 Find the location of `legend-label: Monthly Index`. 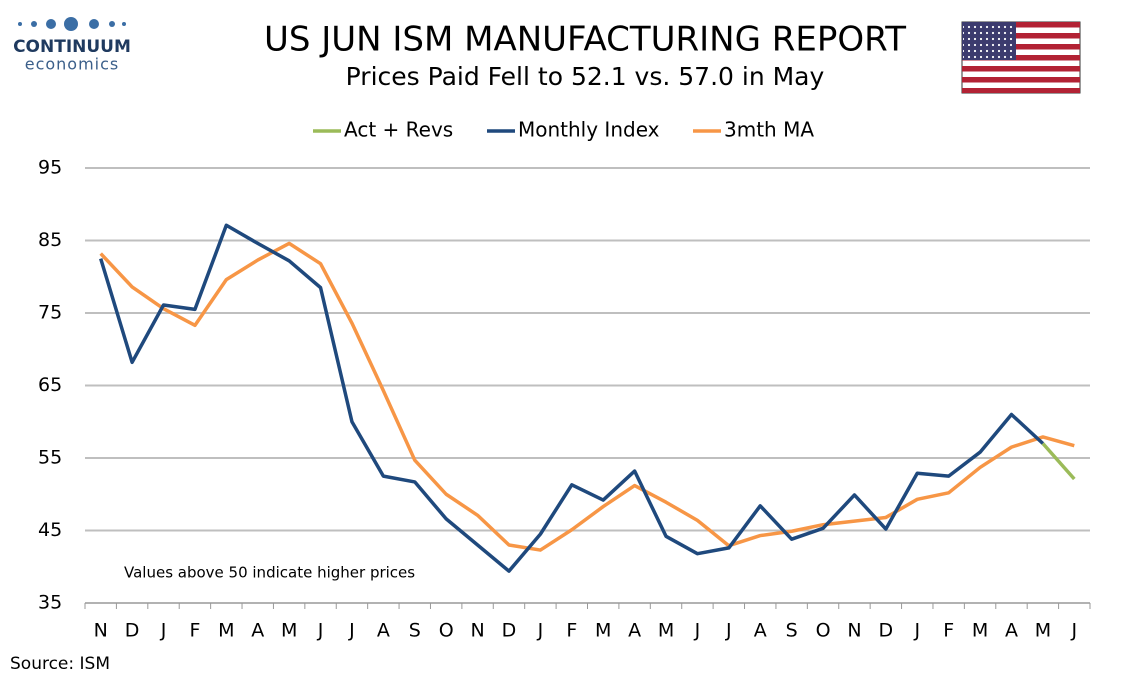

legend-label: Monthly Index is located at coordinates (589, 130).